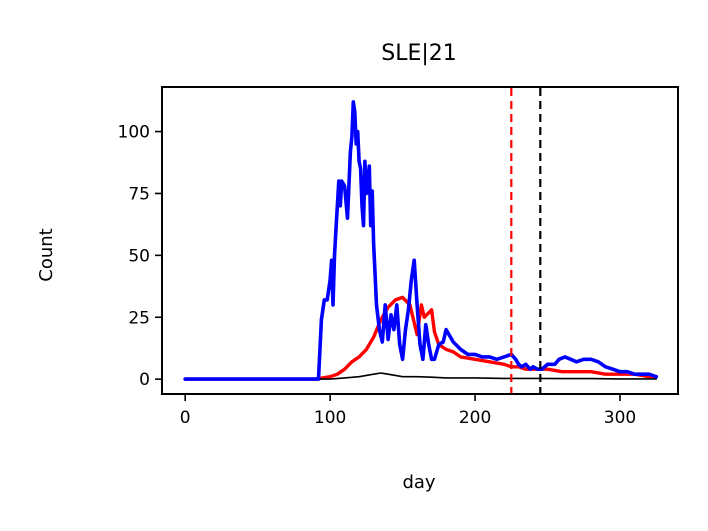  I want to click on y-tick-label: 25, so click(139, 318).